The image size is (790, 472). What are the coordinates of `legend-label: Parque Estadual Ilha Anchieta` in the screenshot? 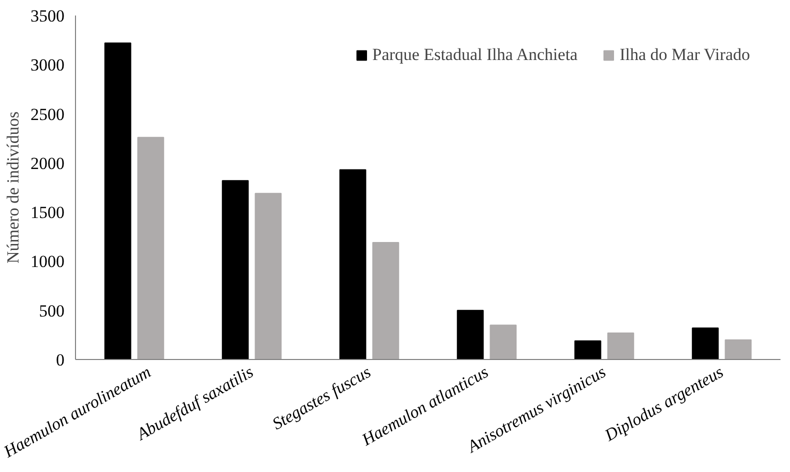 It's located at (475, 55).